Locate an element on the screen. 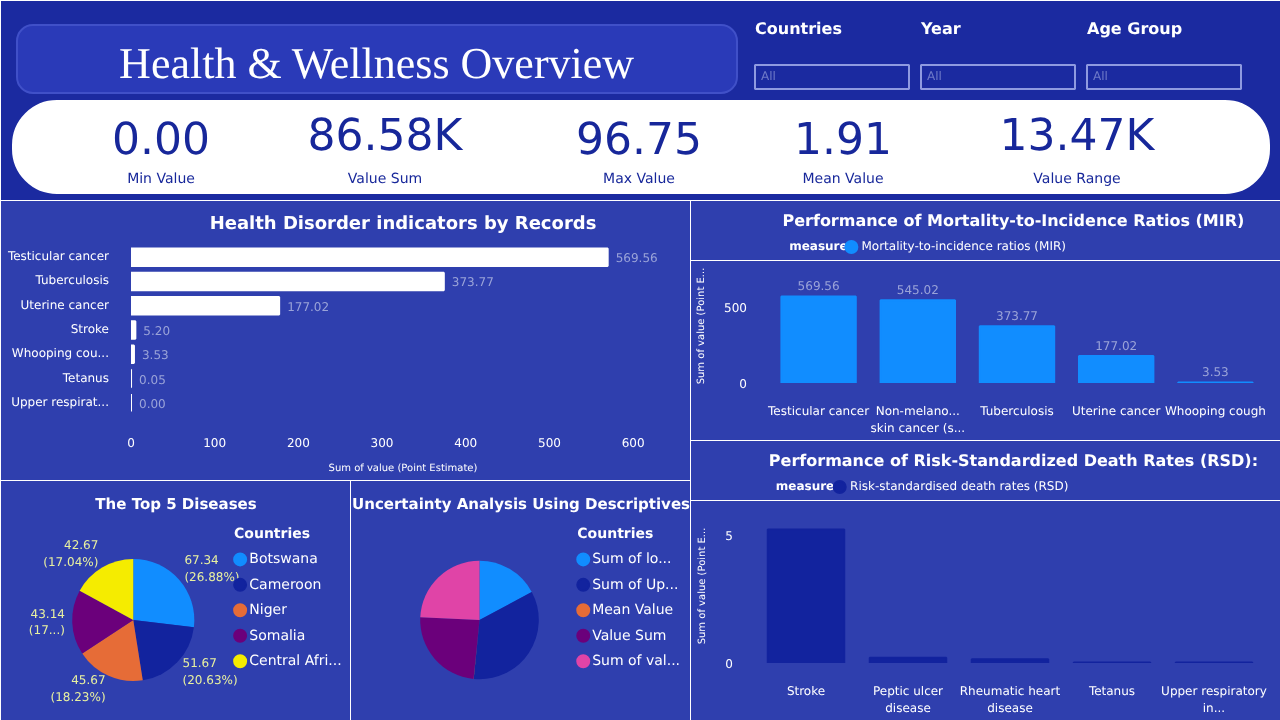 This screenshot has width=1280, height=720. text: Health & Wellness Overview is located at coordinates (377, 63).